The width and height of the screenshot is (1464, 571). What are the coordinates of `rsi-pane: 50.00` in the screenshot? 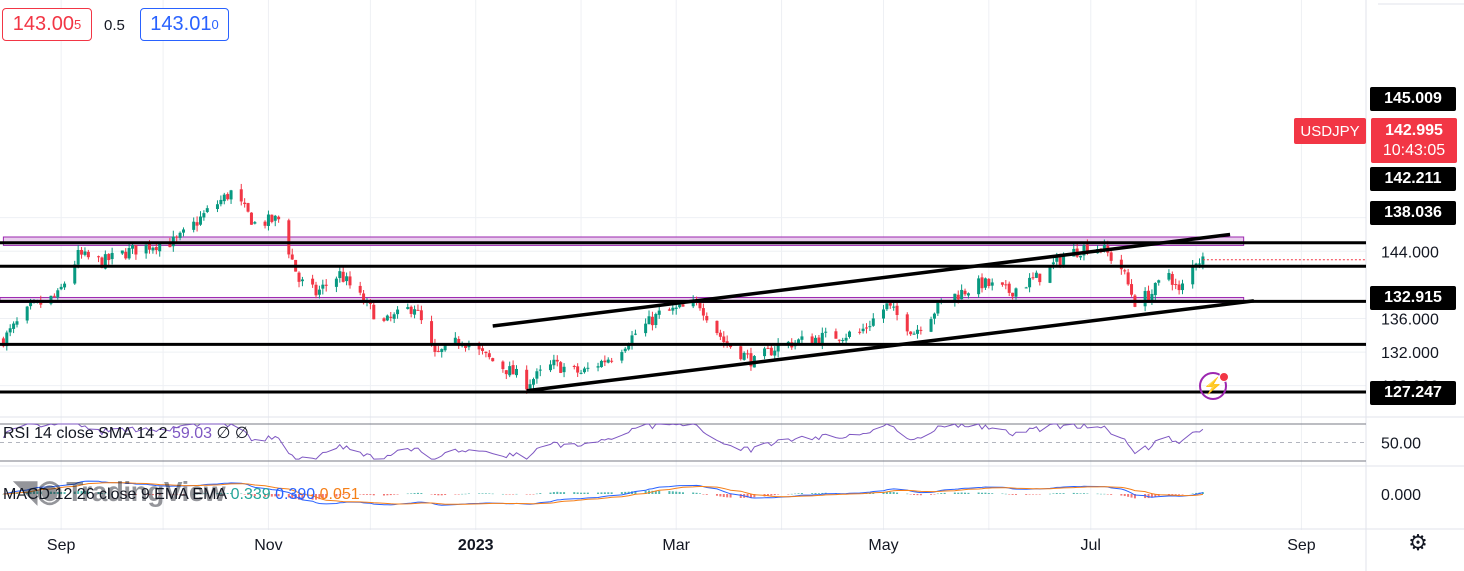 It's located at (710, 442).